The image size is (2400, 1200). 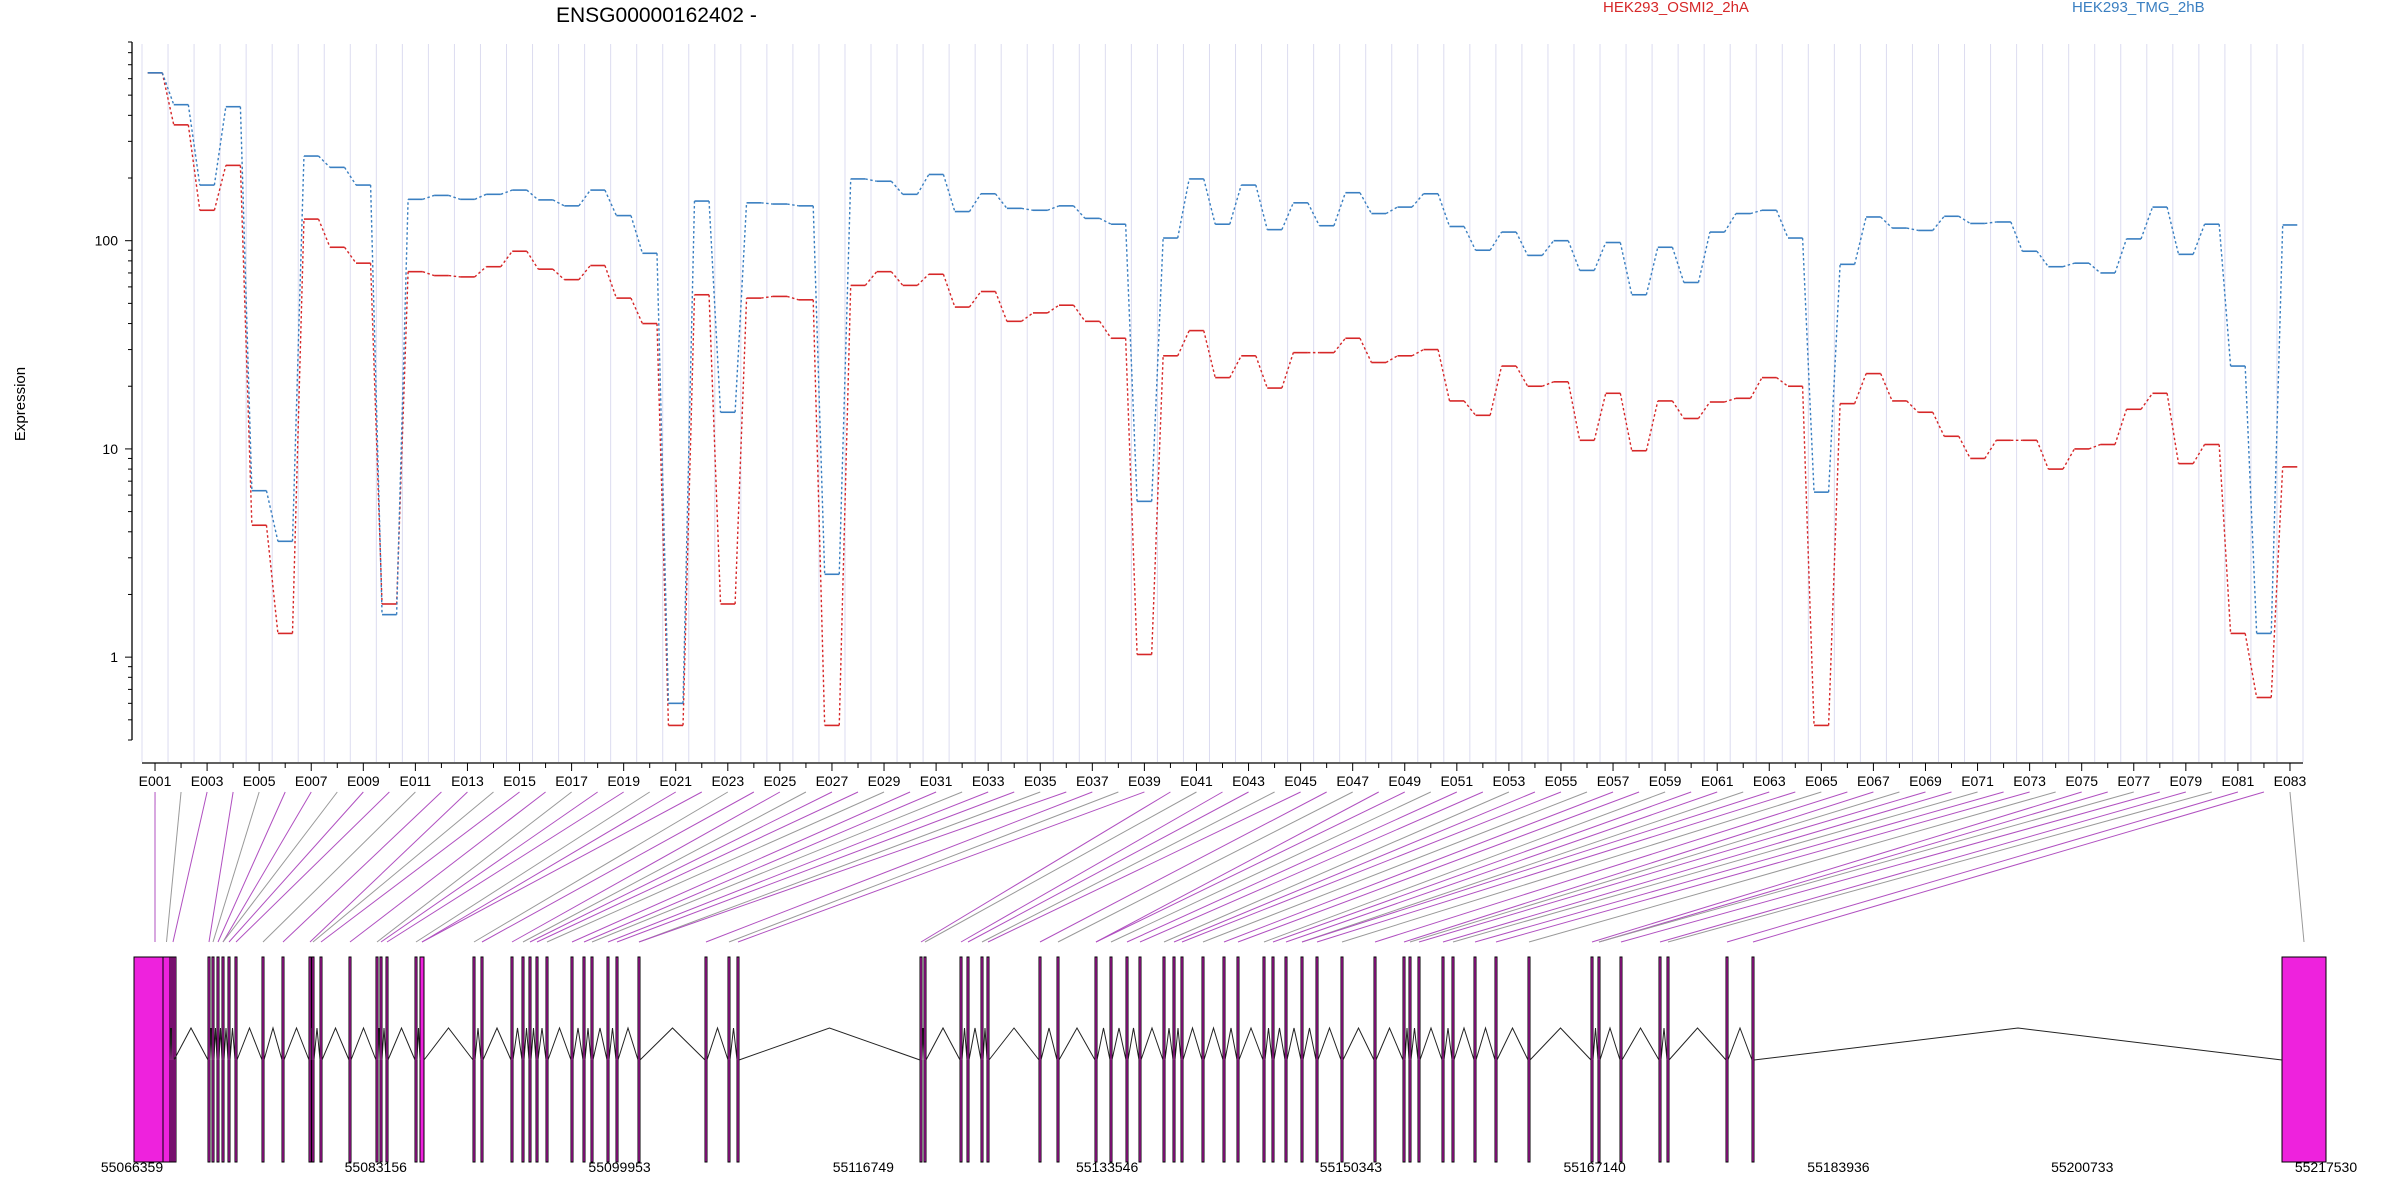 What do you see at coordinates (236, 867) in the screenshot?
I see `exon-connector-E005` at bounding box center [236, 867].